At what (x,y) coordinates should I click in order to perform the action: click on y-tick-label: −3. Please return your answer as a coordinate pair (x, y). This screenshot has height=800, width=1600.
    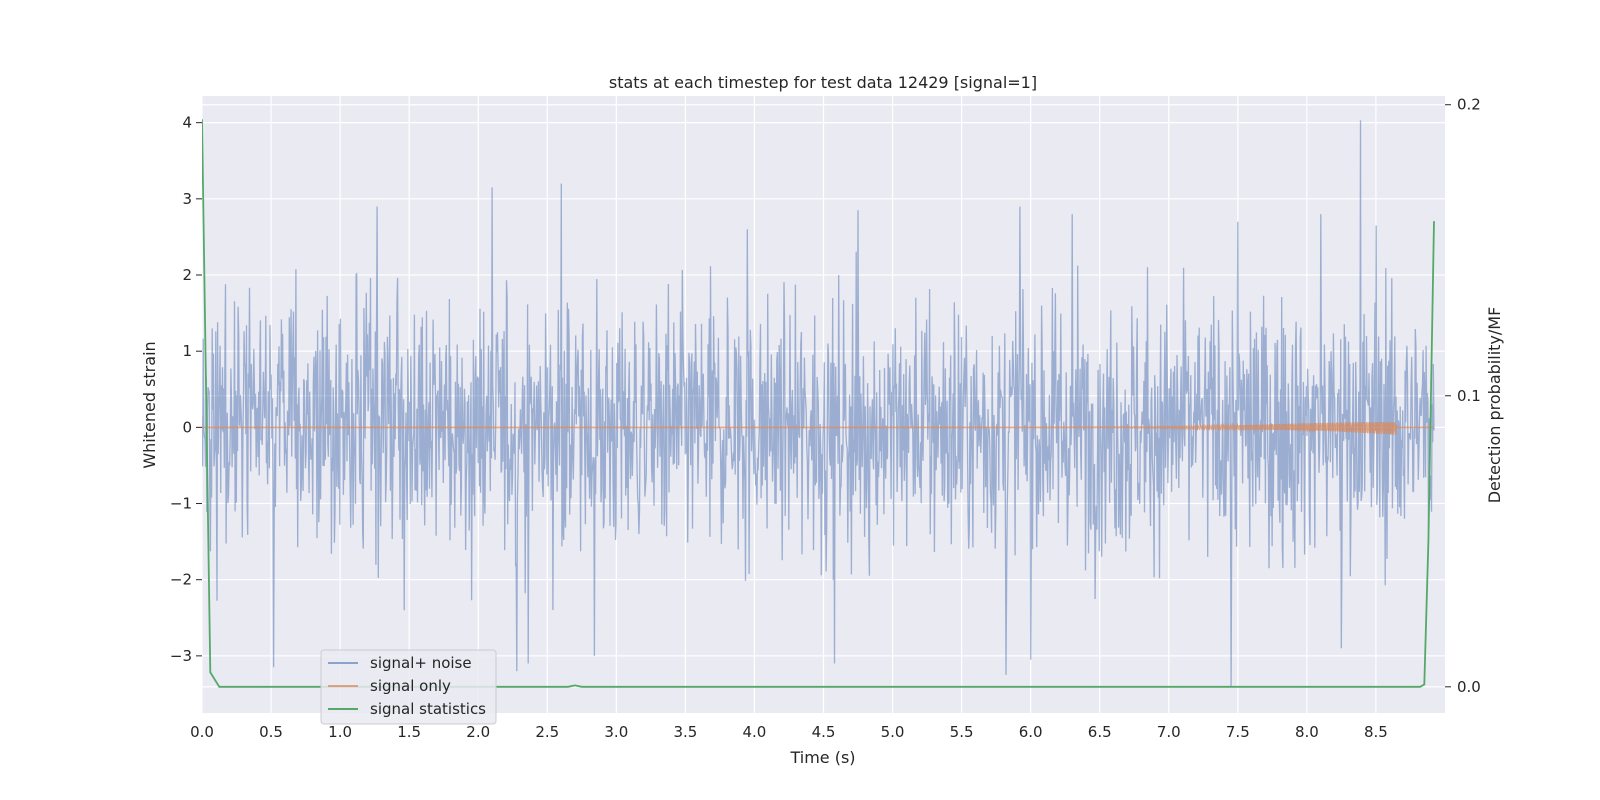
    Looking at the image, I should click on (181, 656).